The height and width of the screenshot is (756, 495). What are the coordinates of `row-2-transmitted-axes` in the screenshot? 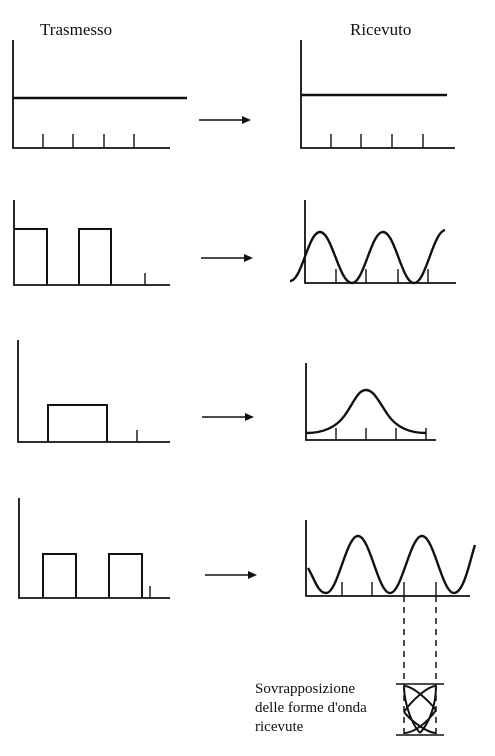 It's located at (91, 243).